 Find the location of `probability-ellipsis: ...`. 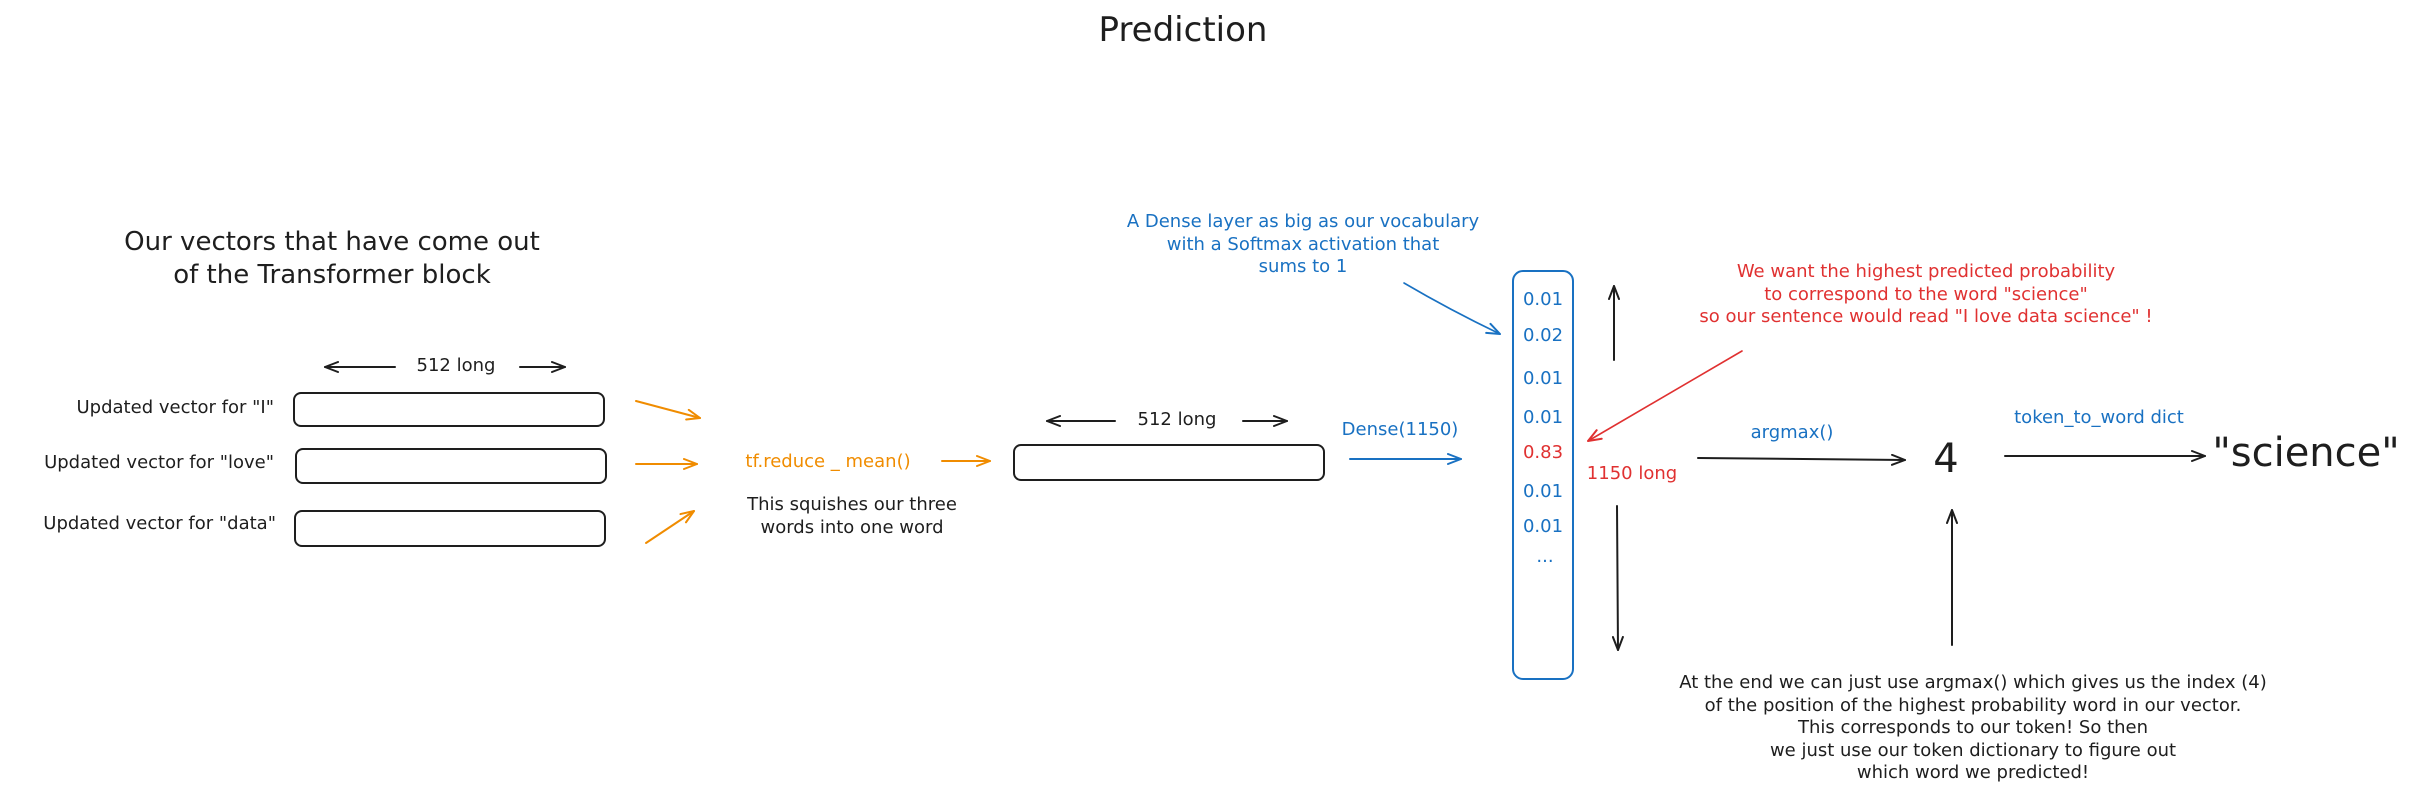

probability-ellipsis: ... is located at coordinates (1545, 556).